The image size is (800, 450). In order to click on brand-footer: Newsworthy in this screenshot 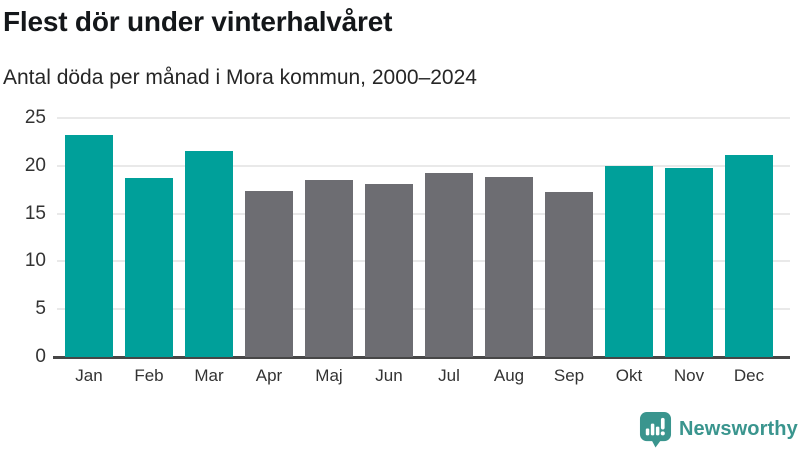, I will do `click(718, 429)`.